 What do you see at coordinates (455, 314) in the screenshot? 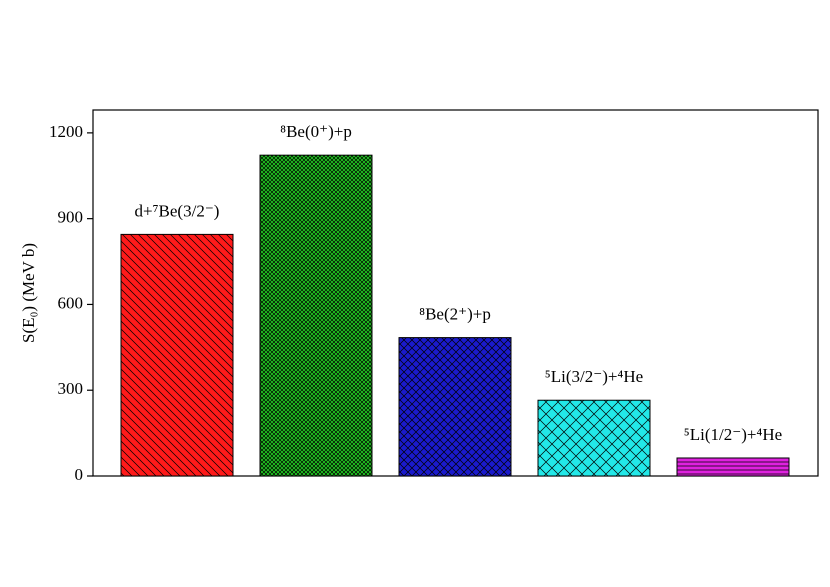
I see `bar-label: ⁸Be(2⁺)+p` at bounding box center [455, 314].